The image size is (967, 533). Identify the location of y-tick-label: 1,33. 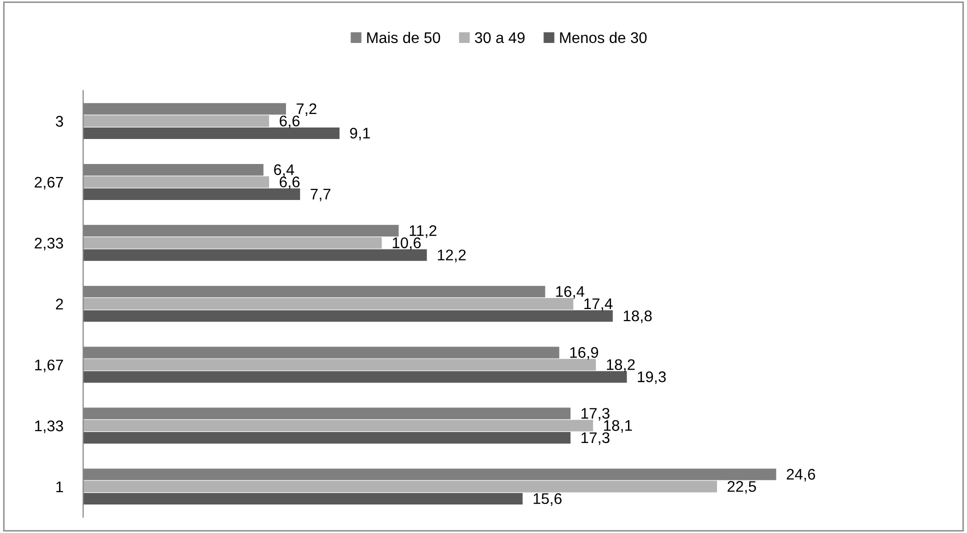
(49, 427).